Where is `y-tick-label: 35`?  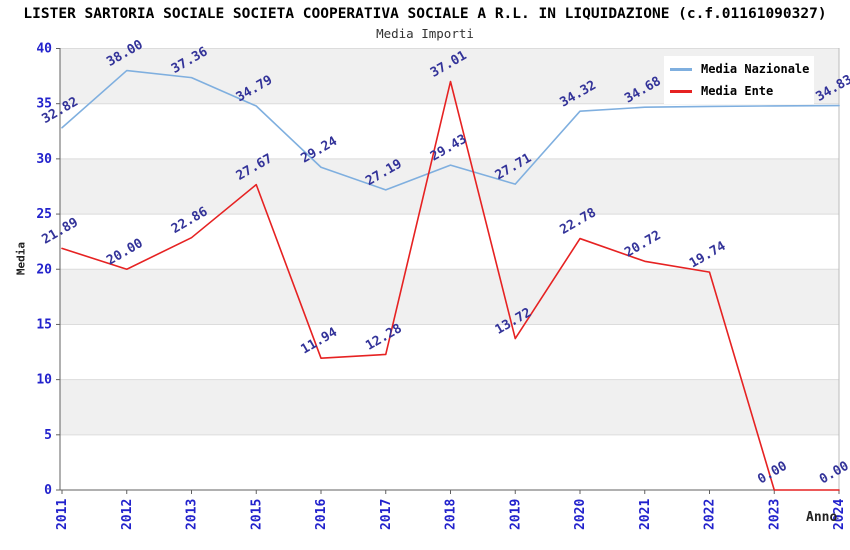
y-tick-label: 35 is located at coordinates (44, 104).